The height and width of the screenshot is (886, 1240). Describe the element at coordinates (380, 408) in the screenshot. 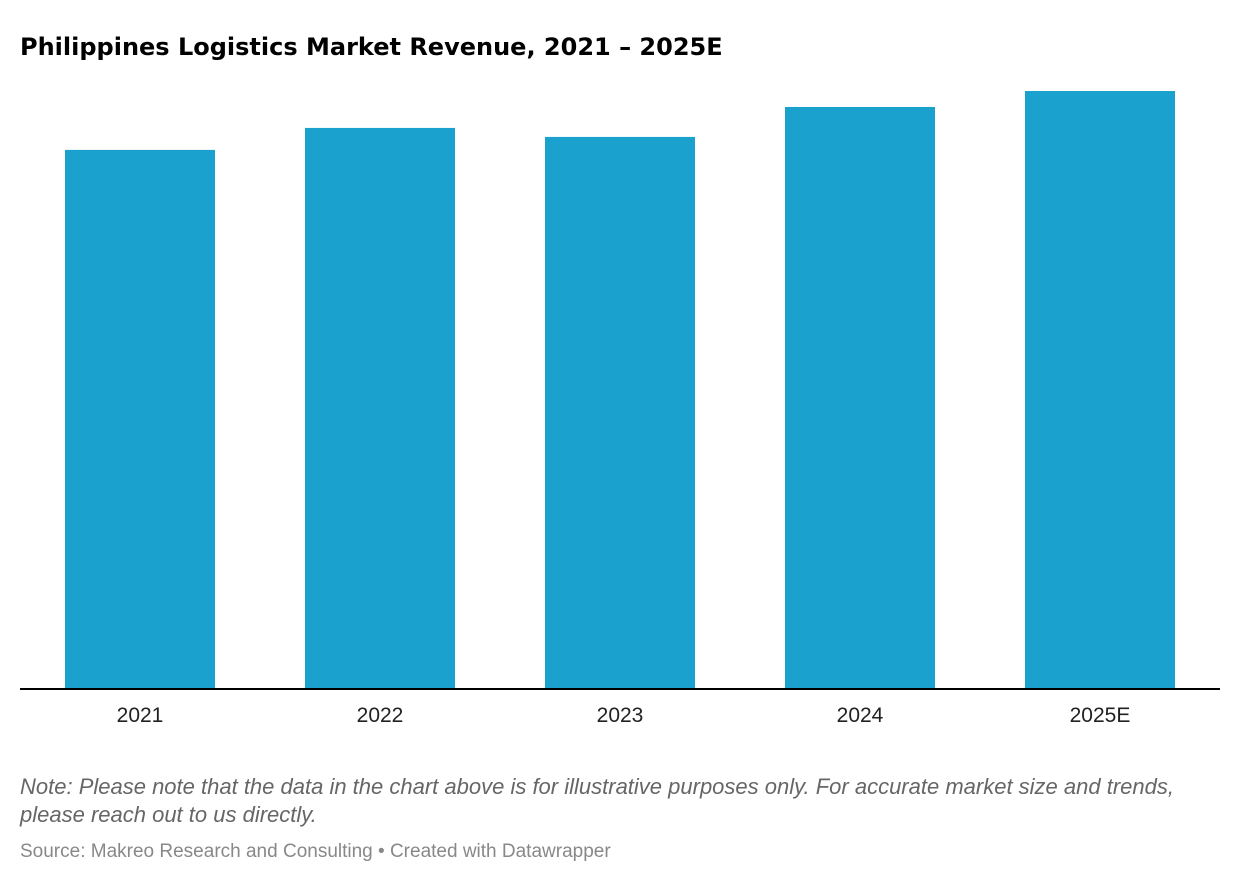

I see `bar-2022` at that location.